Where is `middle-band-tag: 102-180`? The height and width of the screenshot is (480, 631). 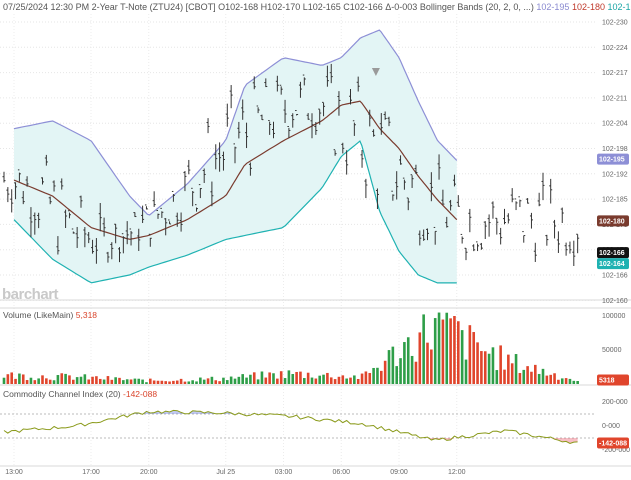
middle-band-tag: 102-180 is located at coordinates (612, 221).